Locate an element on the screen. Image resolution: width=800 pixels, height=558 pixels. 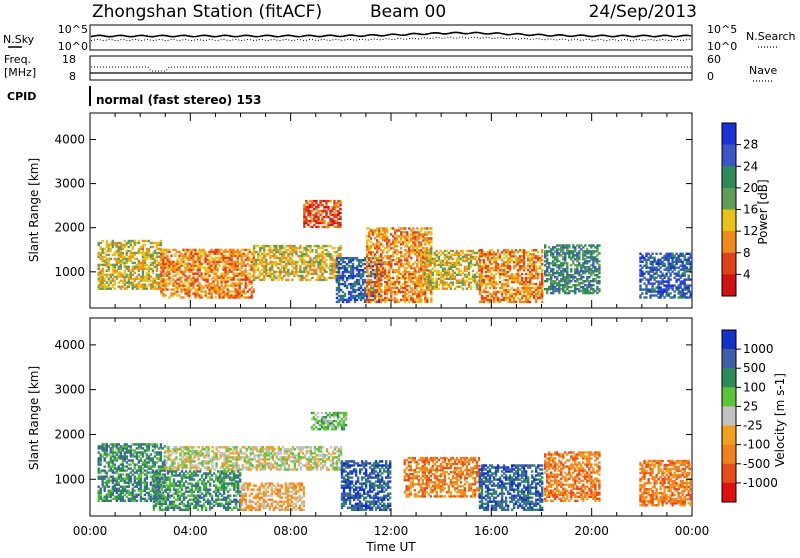
freq-panel: Freq. [MHz] 18 8 60 0 Nave is located at coordinates (390, 68).